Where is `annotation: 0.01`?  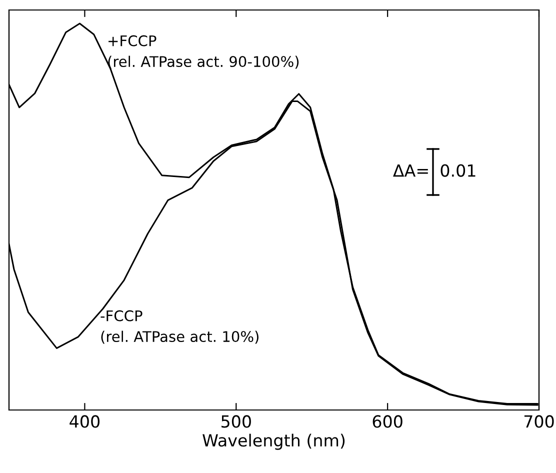 annotation: 0.01 is located at coordinates (458, 170).